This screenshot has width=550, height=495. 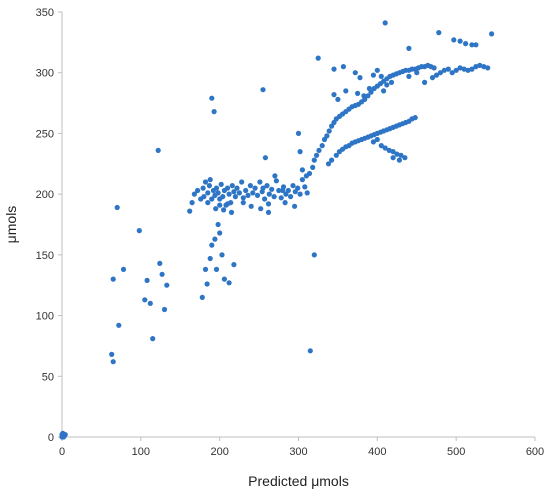 What do you see at coordinates (48, 377) in the screenshot?
I see `y-tick-label: 50` at bounding box center [48, 377].